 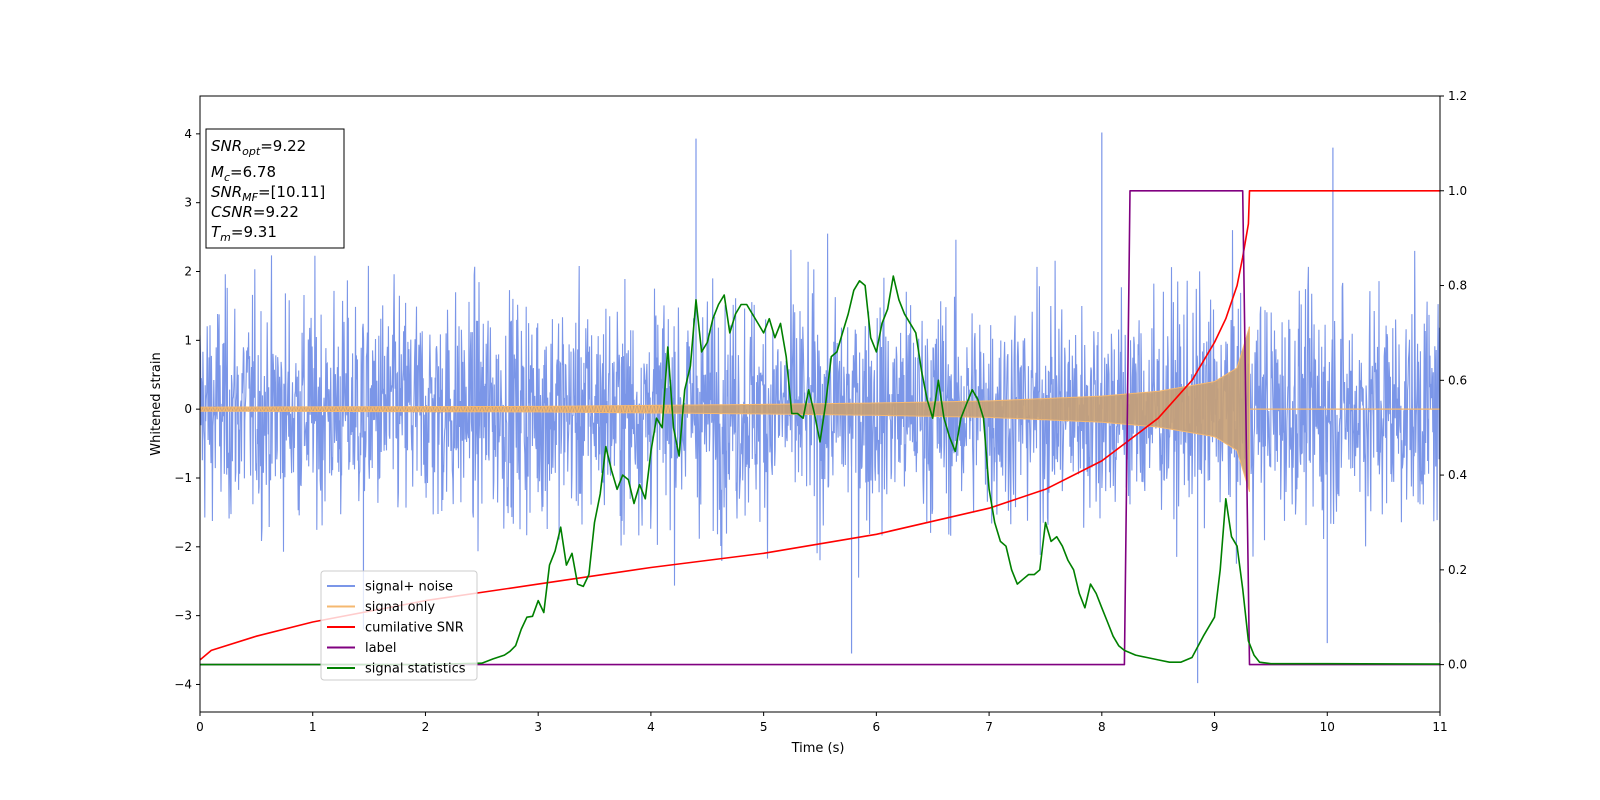 I want to click on annotation-line: SNRopt=9.22, so click(x=258, y=147).